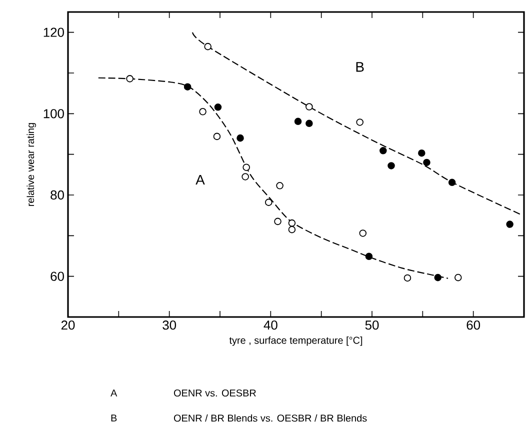  What do you see at coordinates (169, 325) in the screenshot?
I see `x-tick-label: 30` at bounding box center [169, 325].